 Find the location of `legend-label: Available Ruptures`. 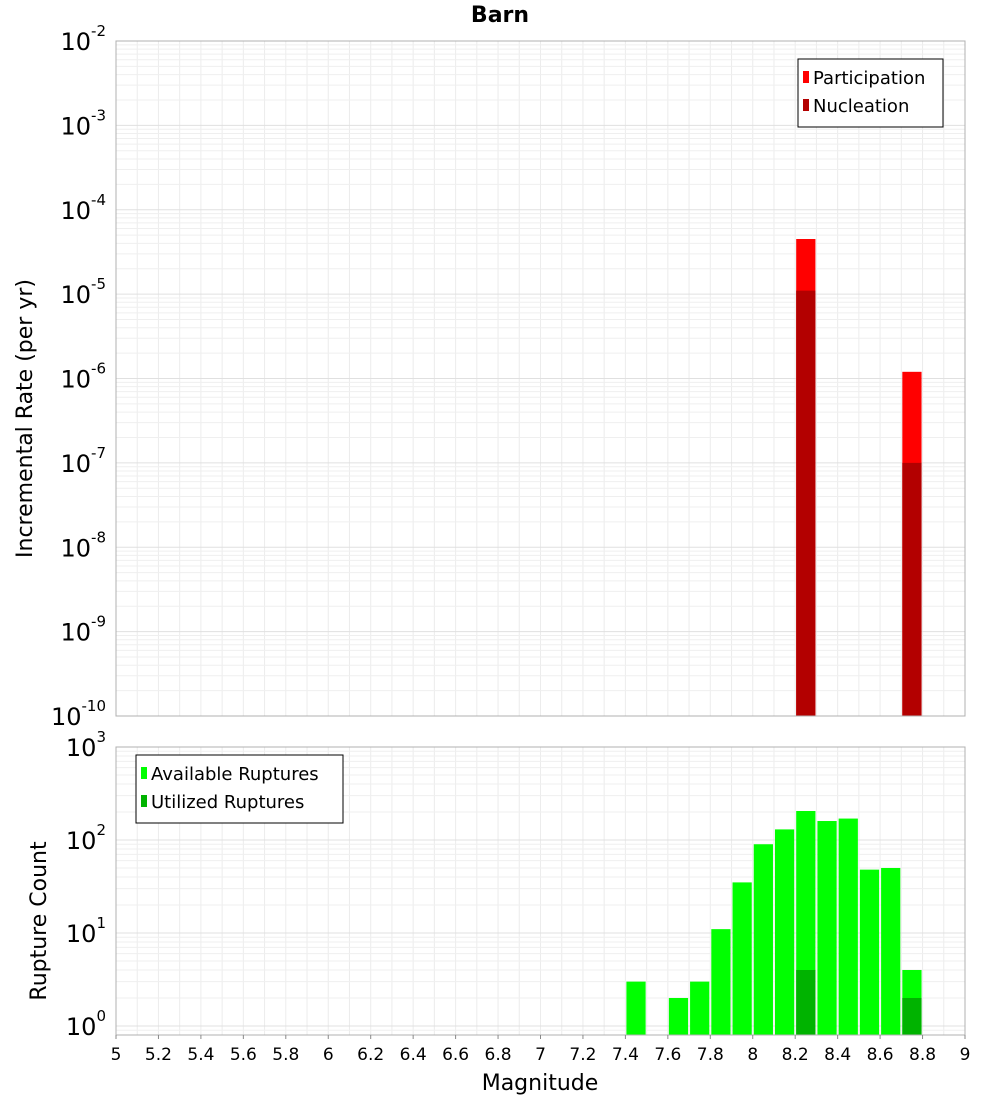

legend-label: Available Ruptures is located at coordinates (235, 774).